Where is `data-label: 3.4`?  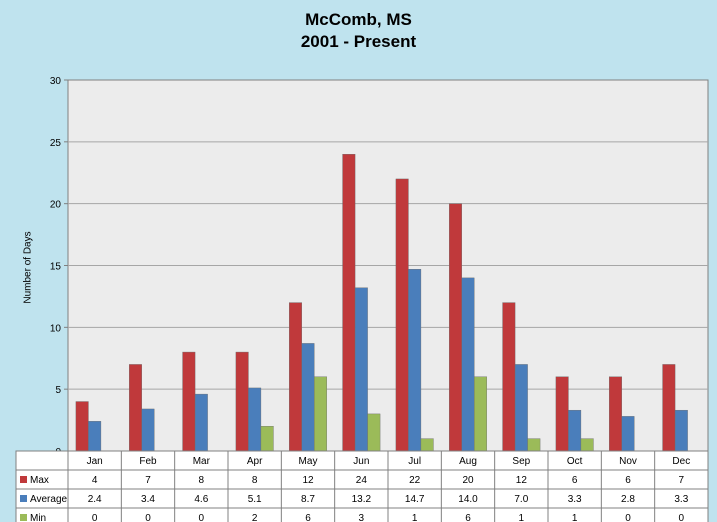 data-label: 3.4 is located at coordinates (148, 499).